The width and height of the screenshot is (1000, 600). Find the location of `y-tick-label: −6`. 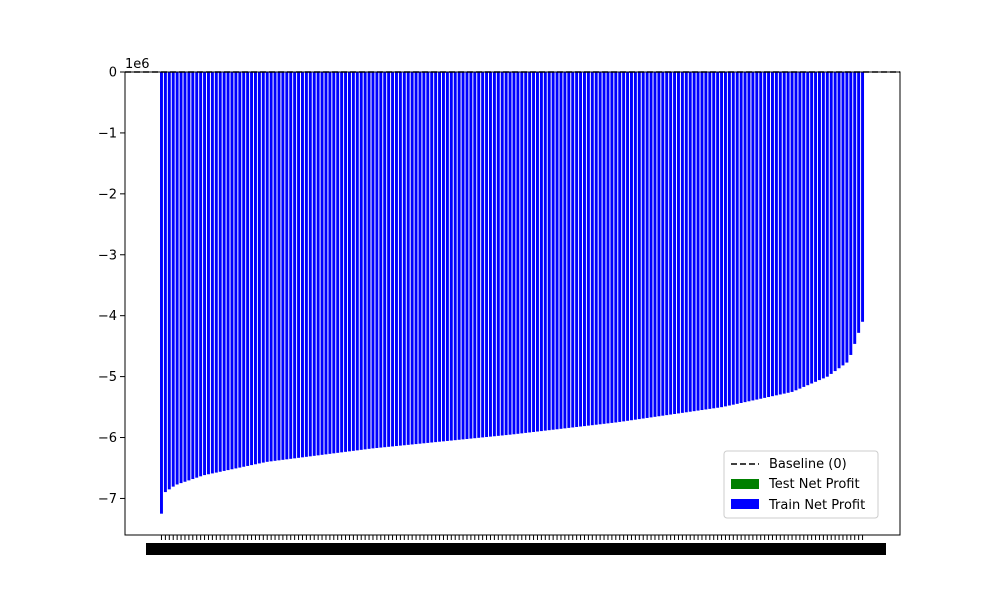

y-tick-label: −6 is located at coordinates (107, 438).